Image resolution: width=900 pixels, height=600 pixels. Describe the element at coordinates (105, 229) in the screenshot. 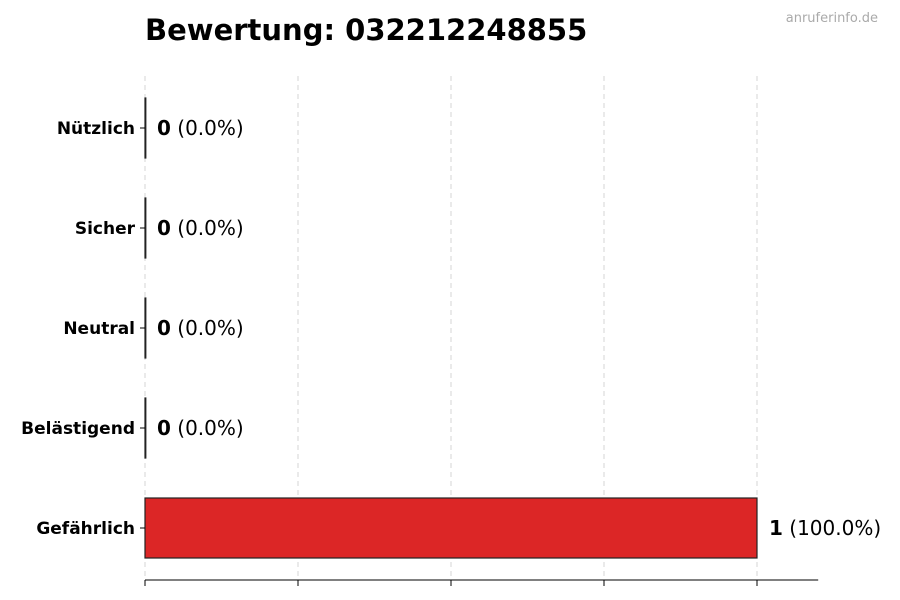

I see `category-label: Sicher` at that location.